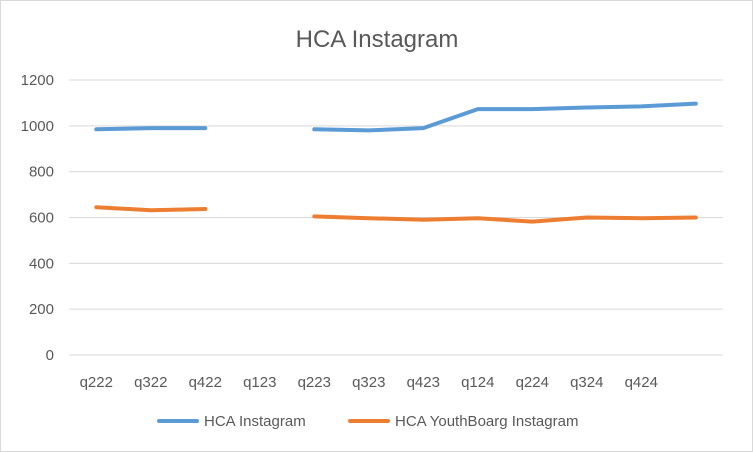  I want to click on legend-label-2: HCA YouthBoarg Instagram, so click(486, 421).